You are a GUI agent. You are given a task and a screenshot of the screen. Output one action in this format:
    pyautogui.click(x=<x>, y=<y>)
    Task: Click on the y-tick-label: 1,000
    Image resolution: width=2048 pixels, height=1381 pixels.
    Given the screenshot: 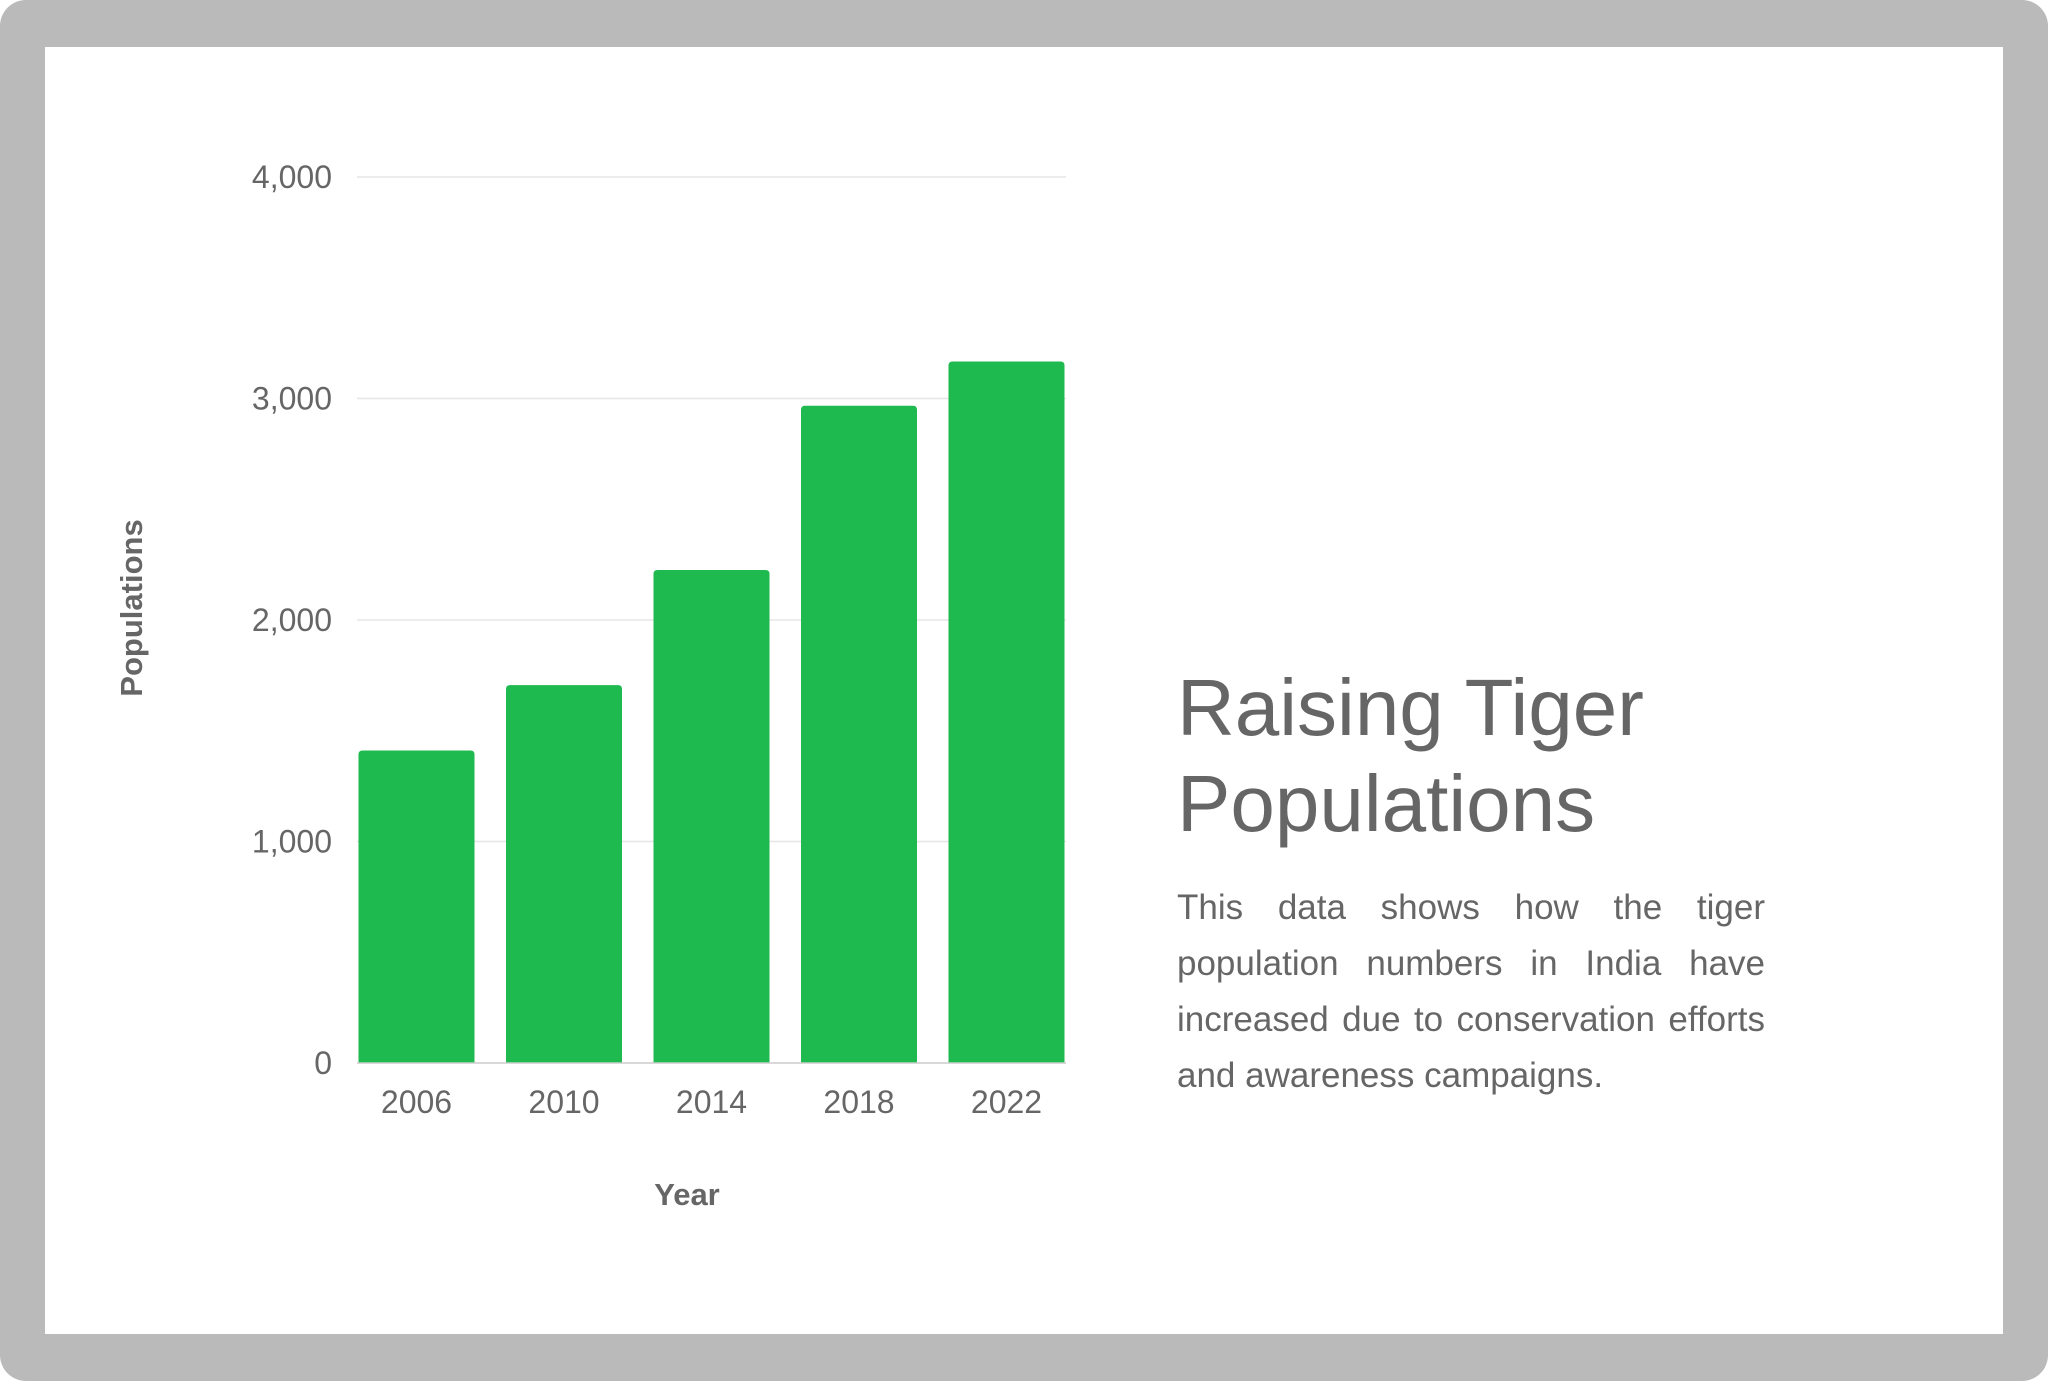 What is the action you would take?
    pyautogui.click(x=292, y=842)
    